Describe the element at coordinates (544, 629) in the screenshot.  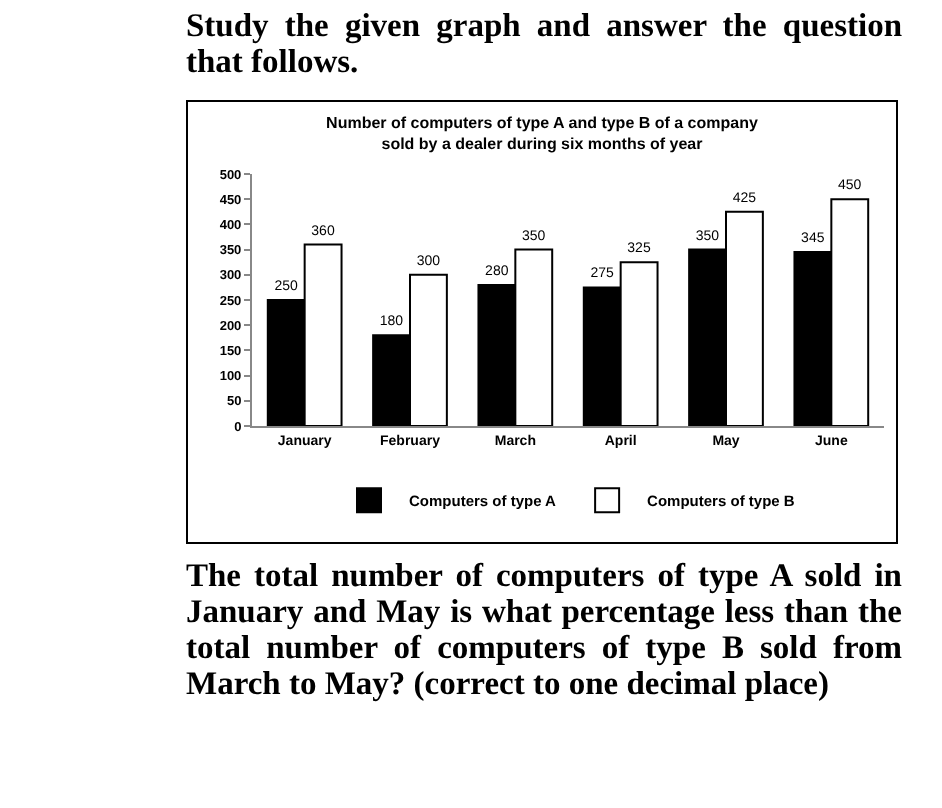
I see `text: The total number of computers of type A sold in January and May is what percentage less than the total number of computers of type B sold from March to May? (correct to one decimal place)` at that location.